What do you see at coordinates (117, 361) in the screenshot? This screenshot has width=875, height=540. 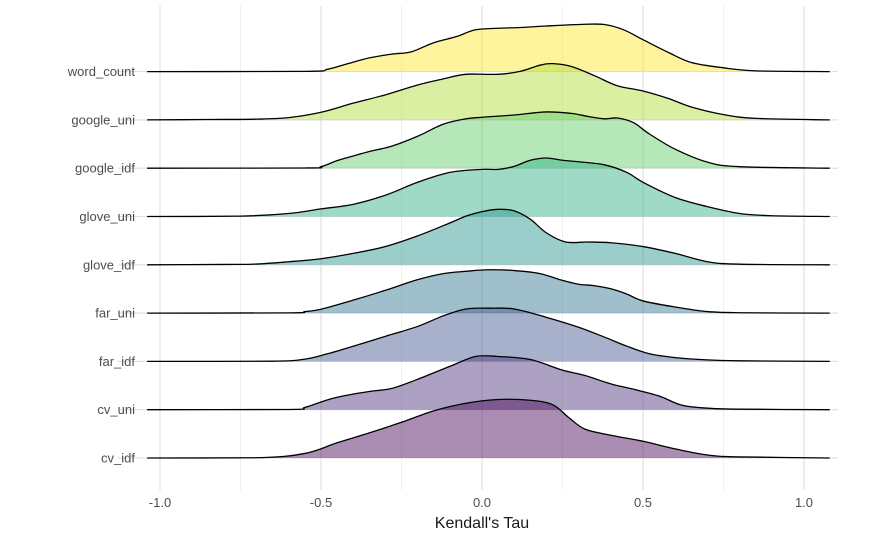 I see `y-tick-label: far_idf` at bounding box center [117, 361].